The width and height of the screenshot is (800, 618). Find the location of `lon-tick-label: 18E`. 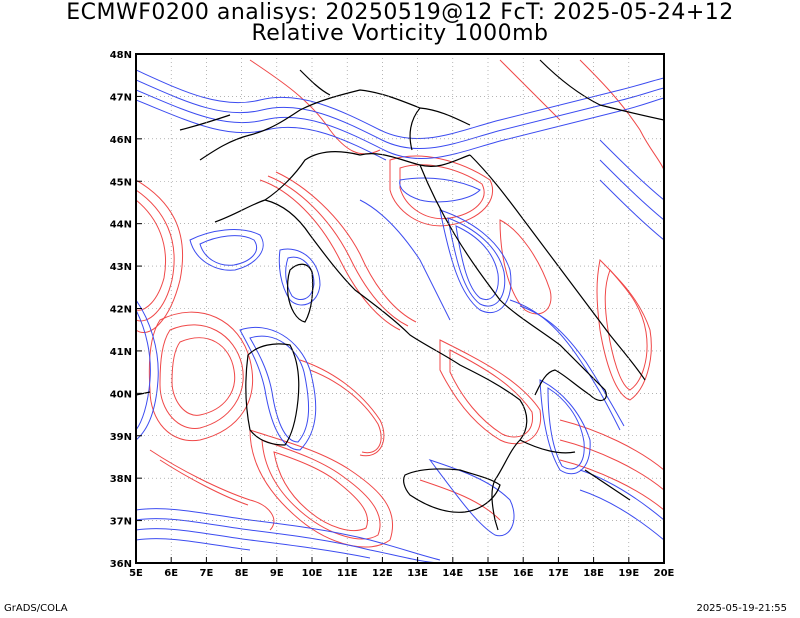

lon-tick-label: 18E is located at coordinates (593, 573).